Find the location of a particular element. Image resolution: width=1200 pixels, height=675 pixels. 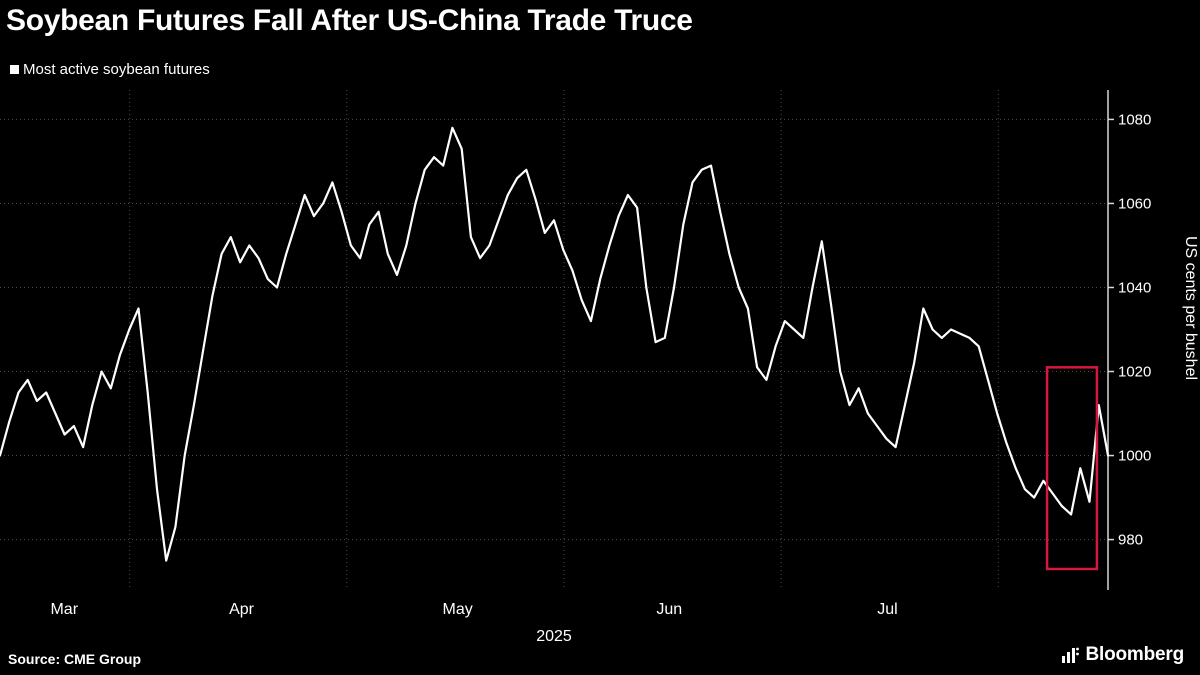

y-tick-label: 1060 is located at coordinates (1134, 203).